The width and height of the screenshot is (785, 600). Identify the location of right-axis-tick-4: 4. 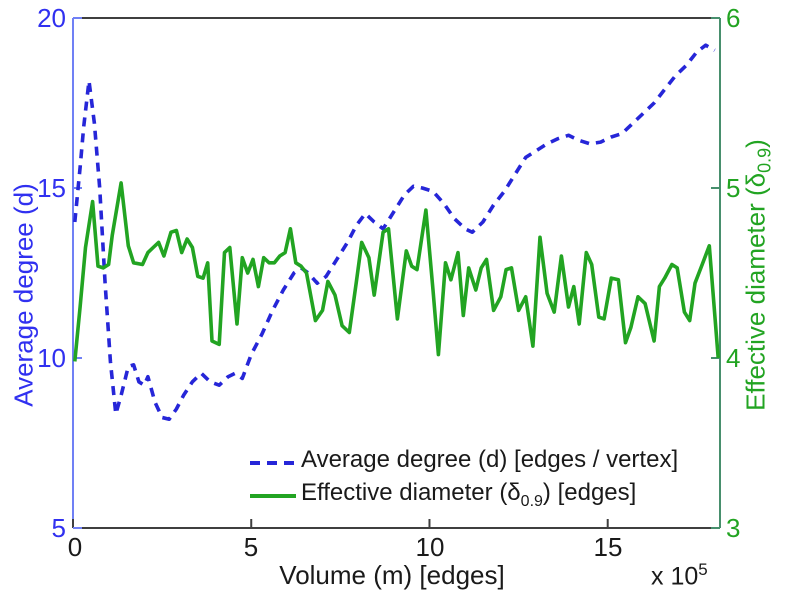
(733, 358).